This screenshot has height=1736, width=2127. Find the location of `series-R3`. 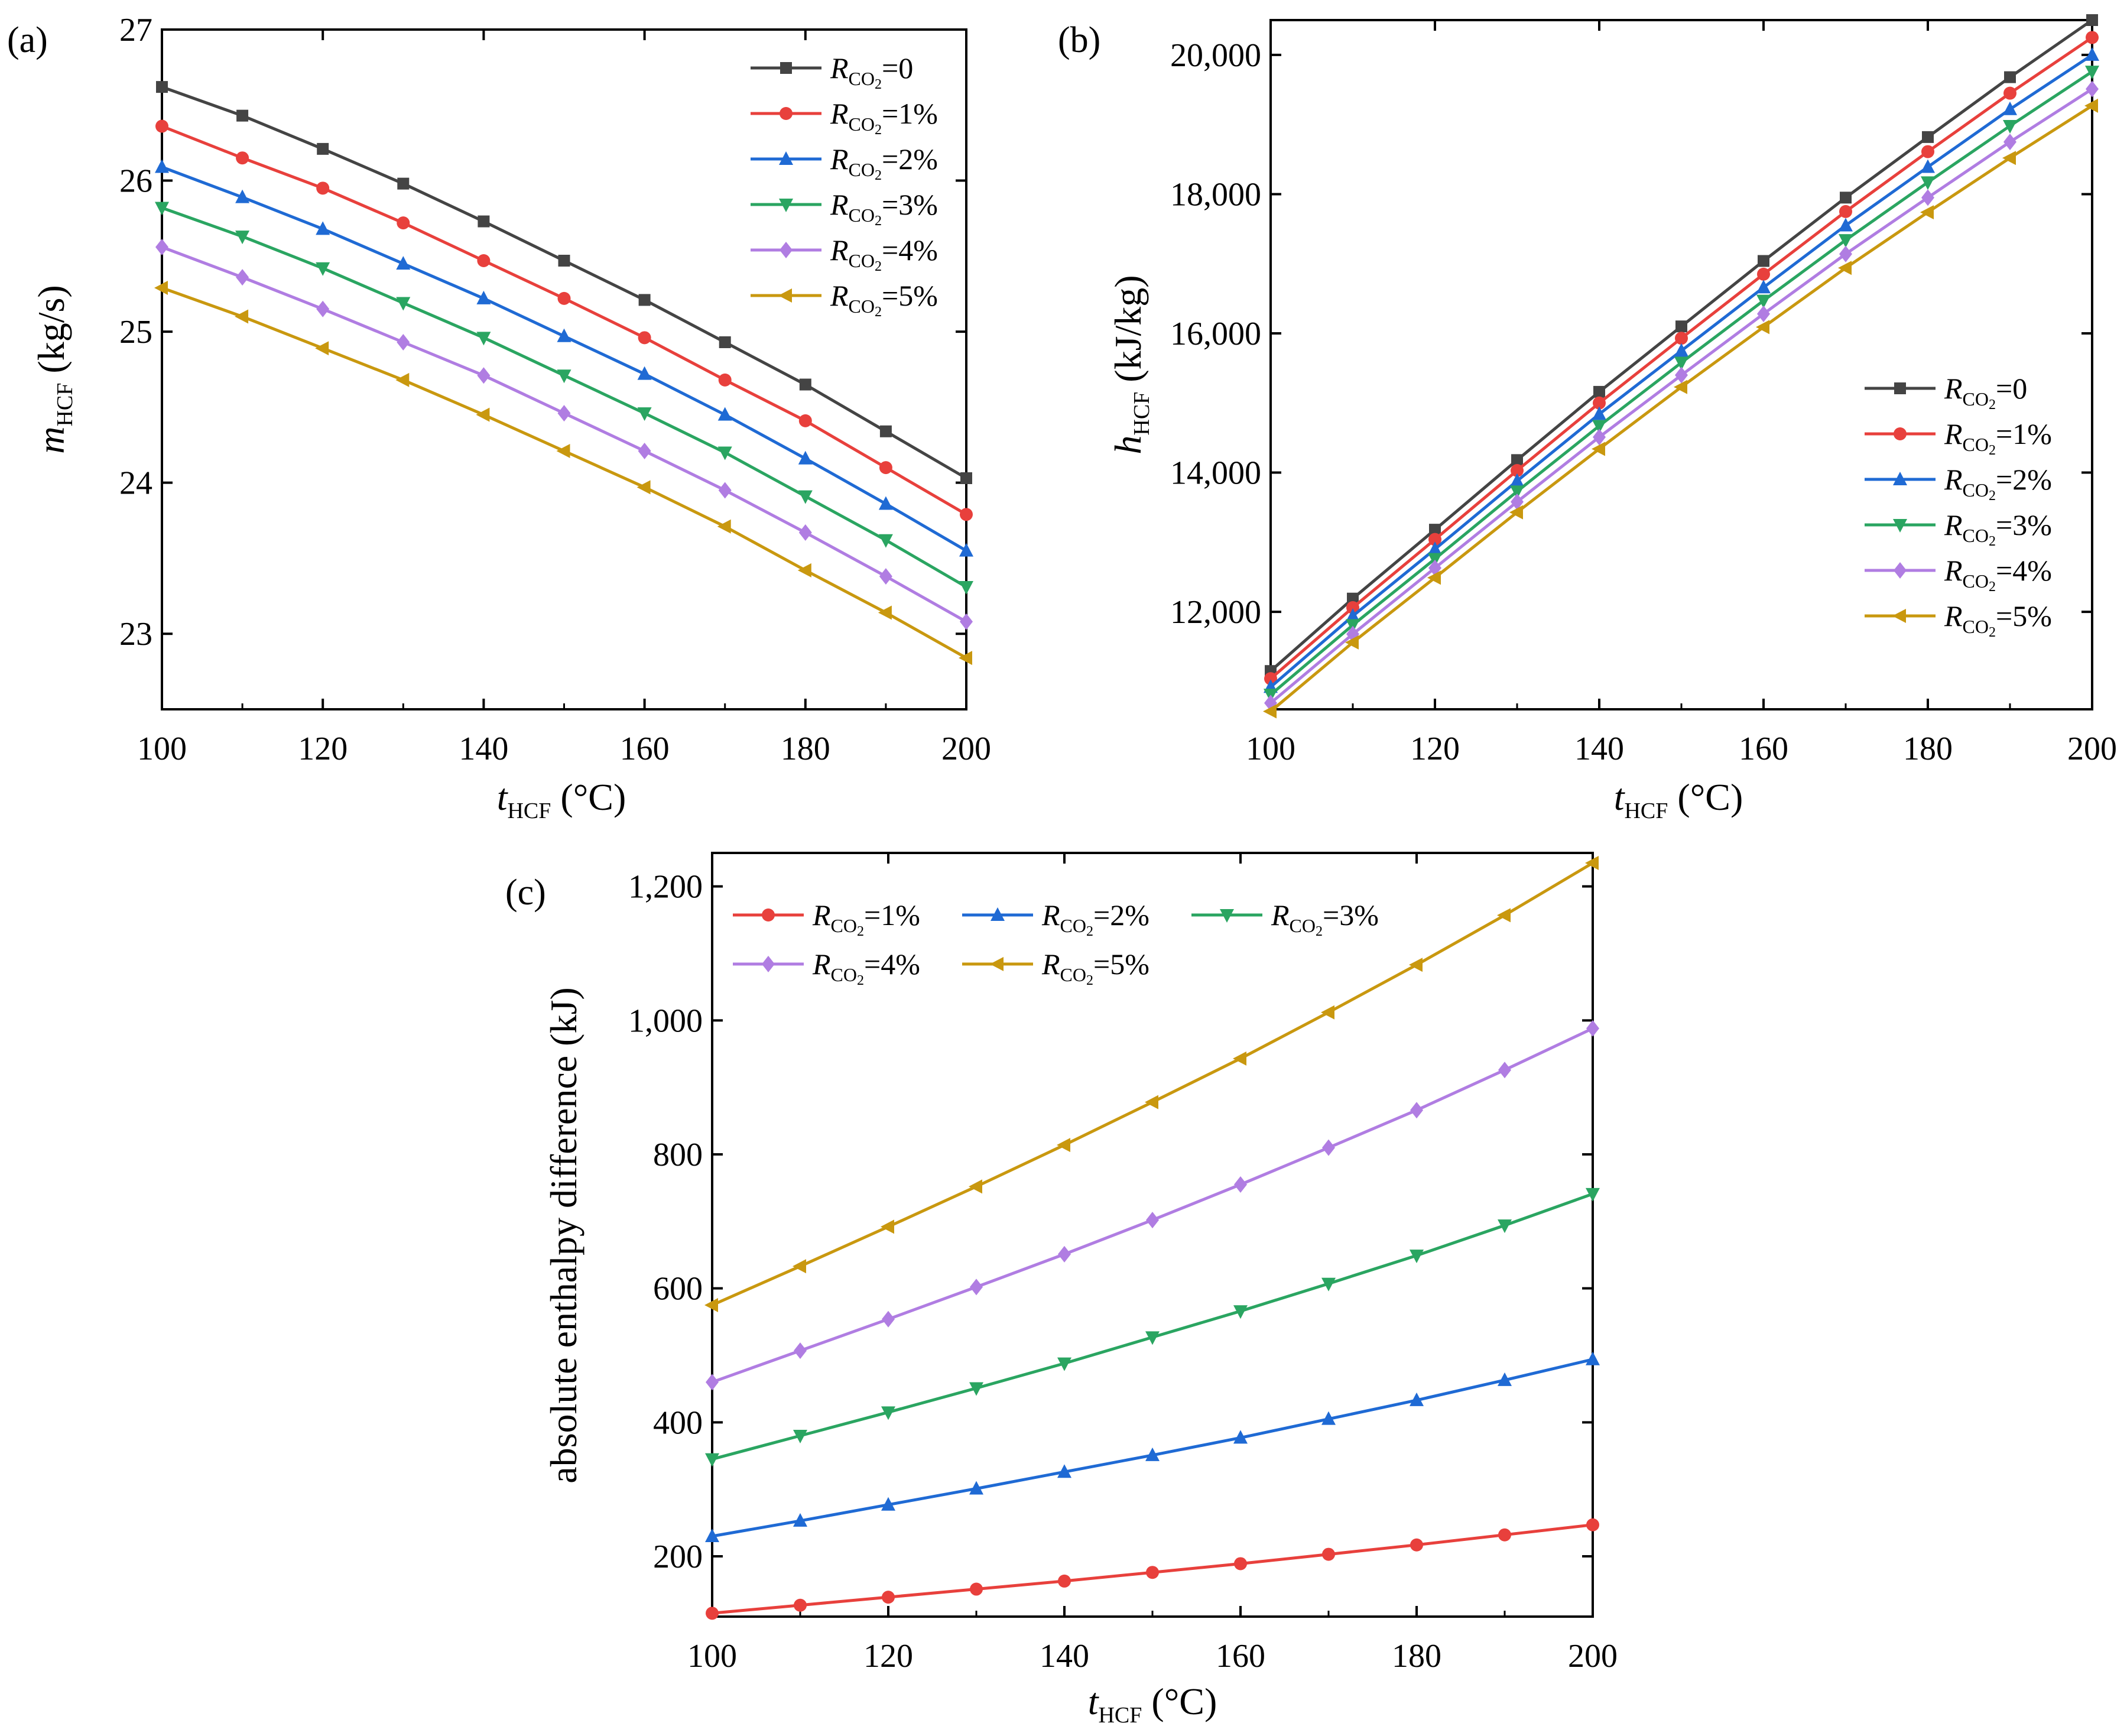

series-R3 is located at coordinates (1681, 384).